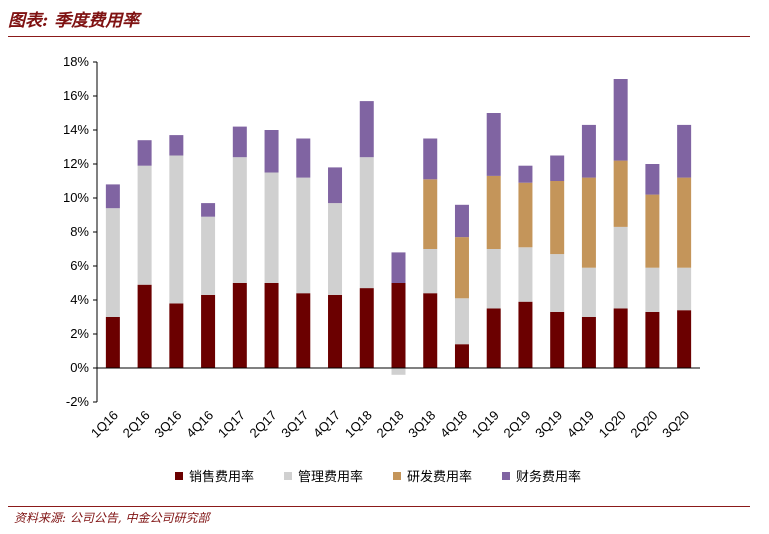 This screenshot has width=769, height=534. Describe the element at coordinates (79, 333) in the screenshot. I see `y-tick-label: 2%` at that location.